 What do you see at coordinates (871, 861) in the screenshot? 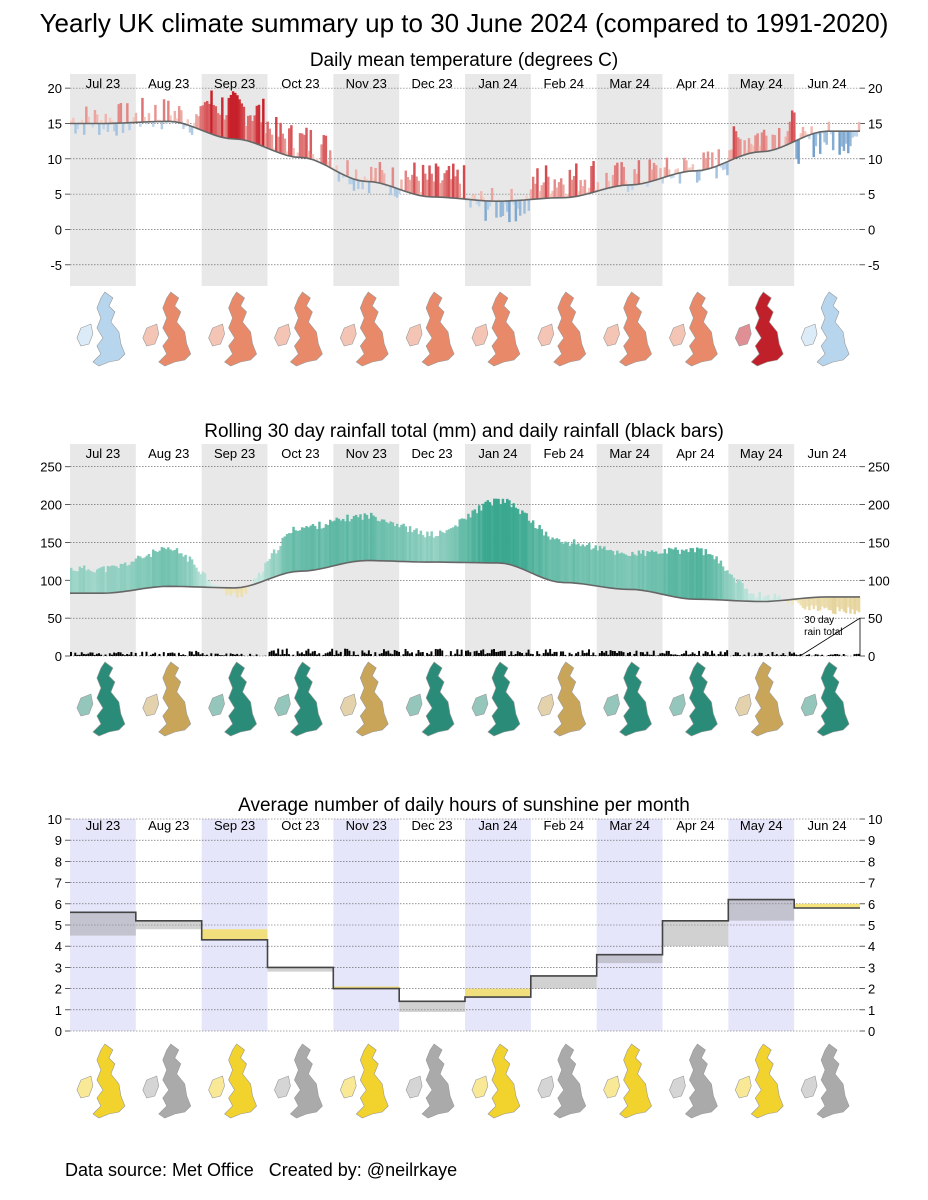
I see `y-tick-label-right: 8` at bounding box center [871, 861].